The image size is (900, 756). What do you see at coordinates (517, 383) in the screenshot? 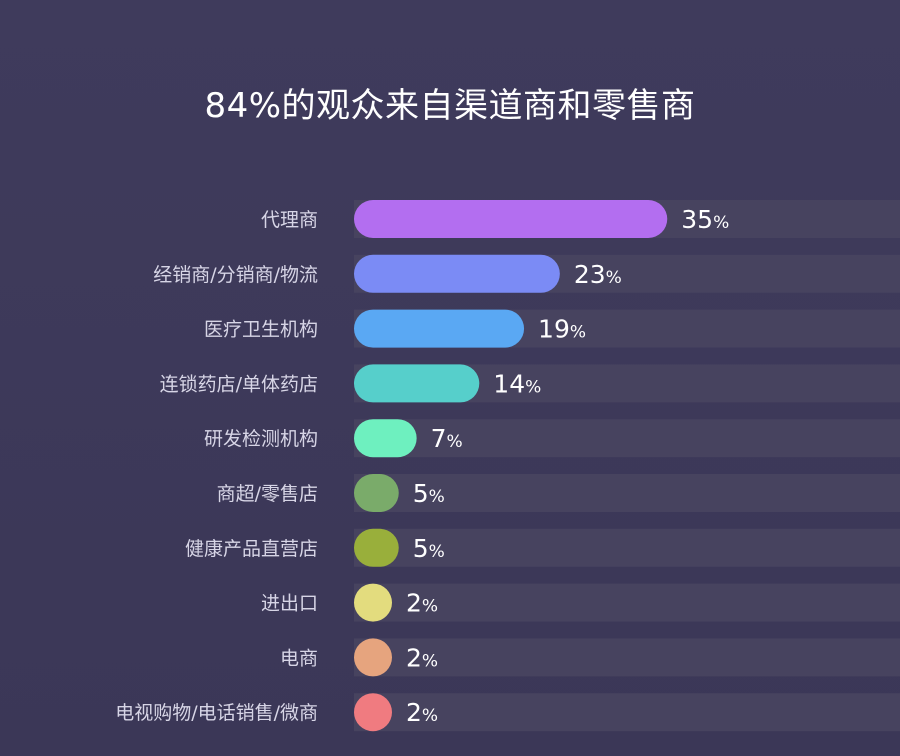
I see `value-label: 14%` at bounding box center [517, 383].